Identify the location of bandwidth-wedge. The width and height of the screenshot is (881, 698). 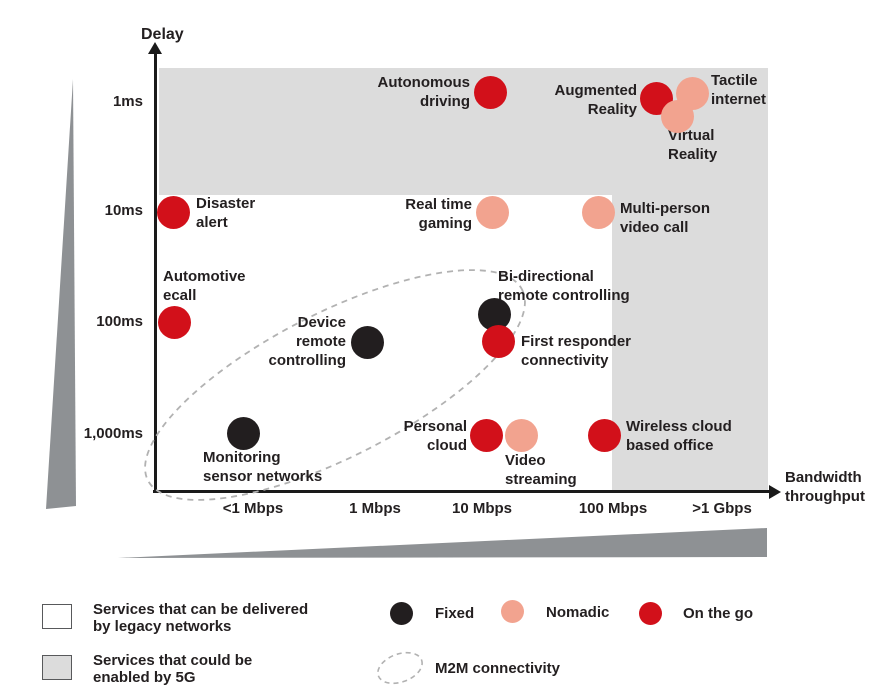
(442, 543).